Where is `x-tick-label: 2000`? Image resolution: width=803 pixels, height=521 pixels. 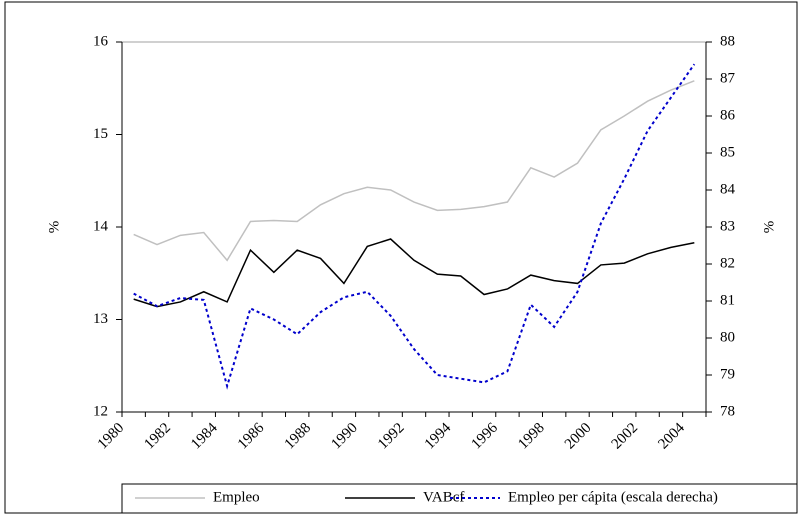 x-tick-label: 2000 is located at coordinates (578, 436).